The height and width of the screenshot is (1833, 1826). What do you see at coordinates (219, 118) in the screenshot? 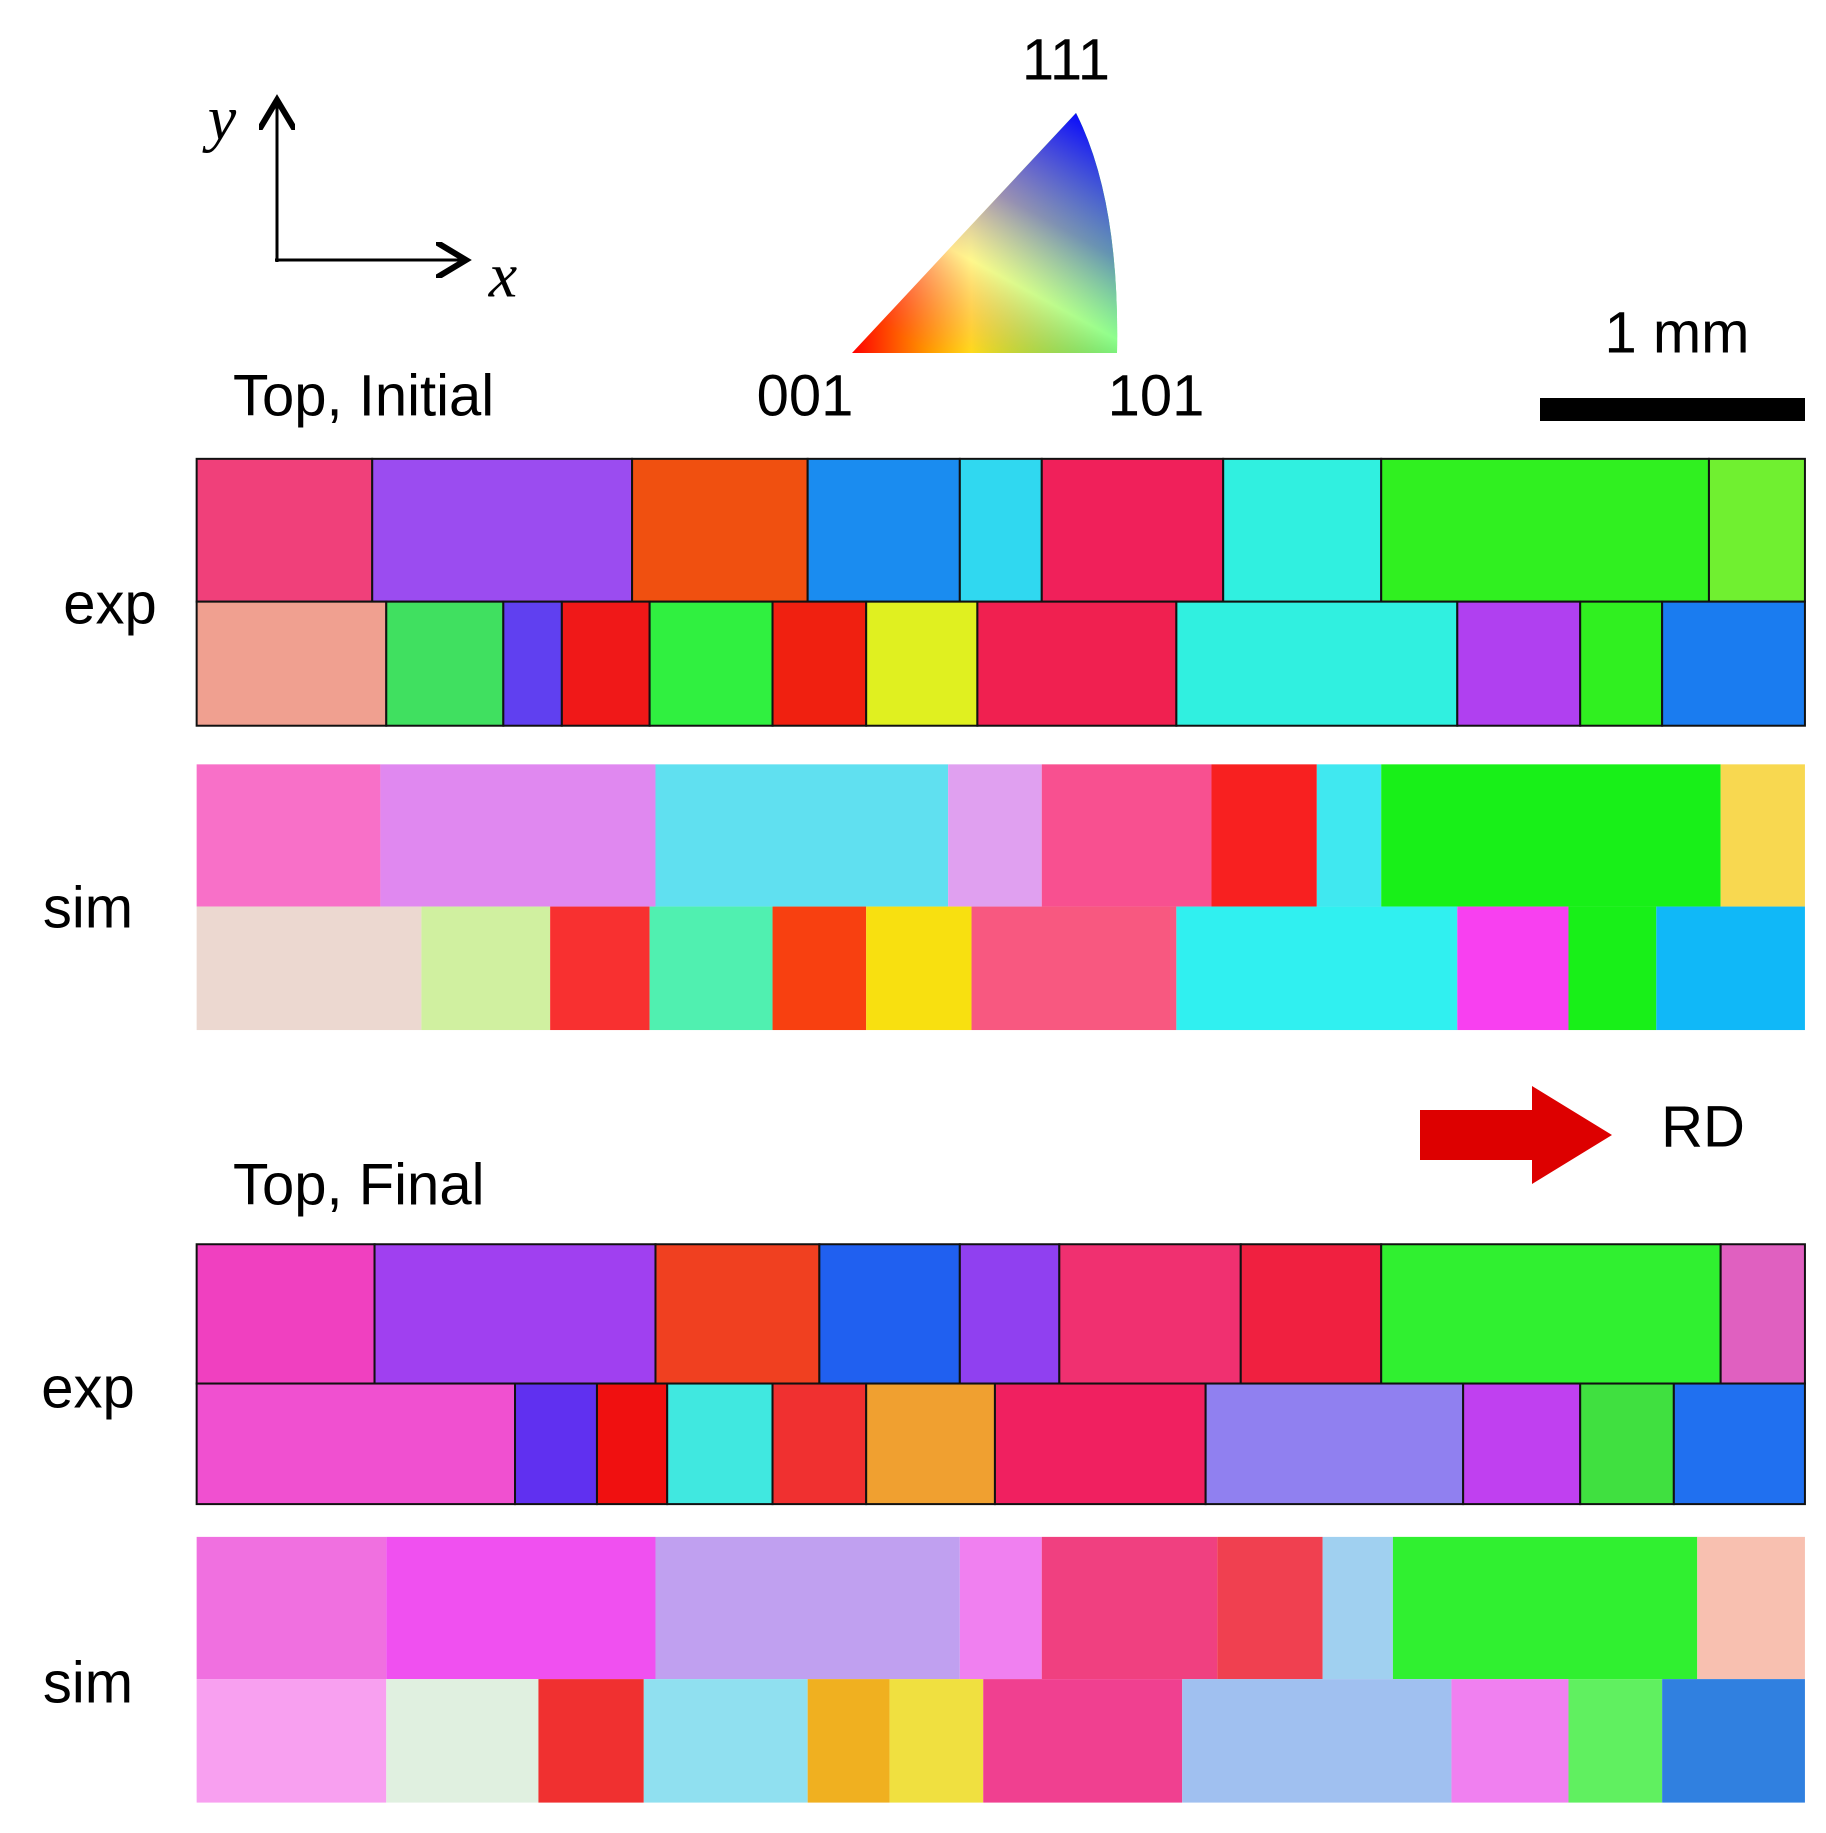
I see `y-label: y` at bounding box center [219, 118].